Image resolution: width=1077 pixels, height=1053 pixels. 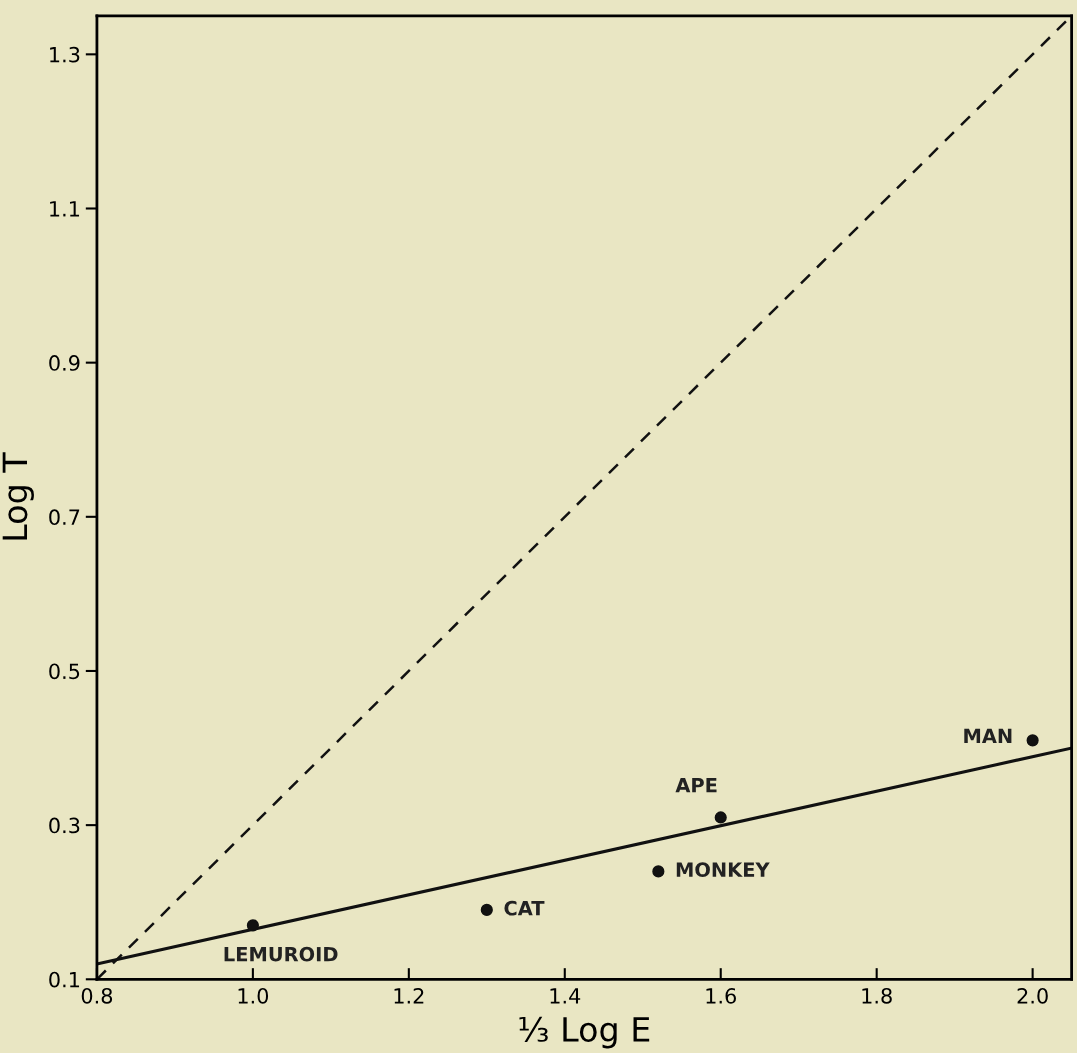 I want to click on x-tick-label: 0.8, so click(x=97, y=995).